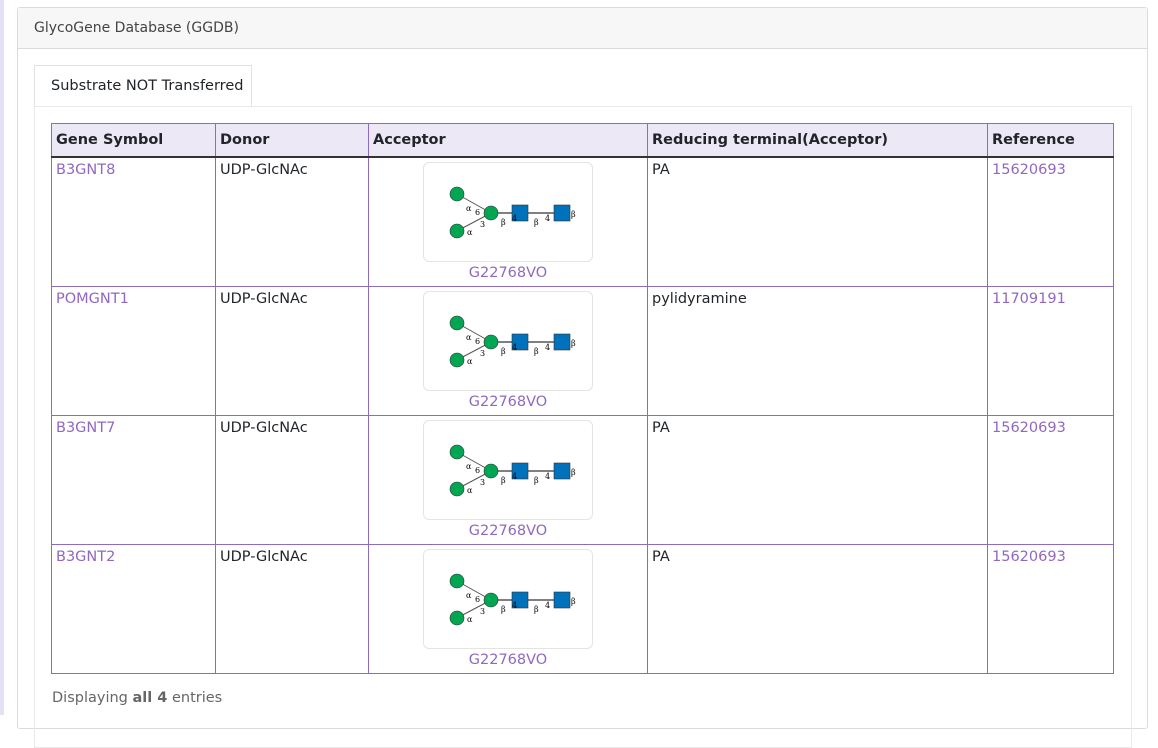 The height and width of the screenshot is (748, 1158). What do you see at coordinates (2, 357) in the screenshot?
I see `left-edge` at bounding box center [2, 357].